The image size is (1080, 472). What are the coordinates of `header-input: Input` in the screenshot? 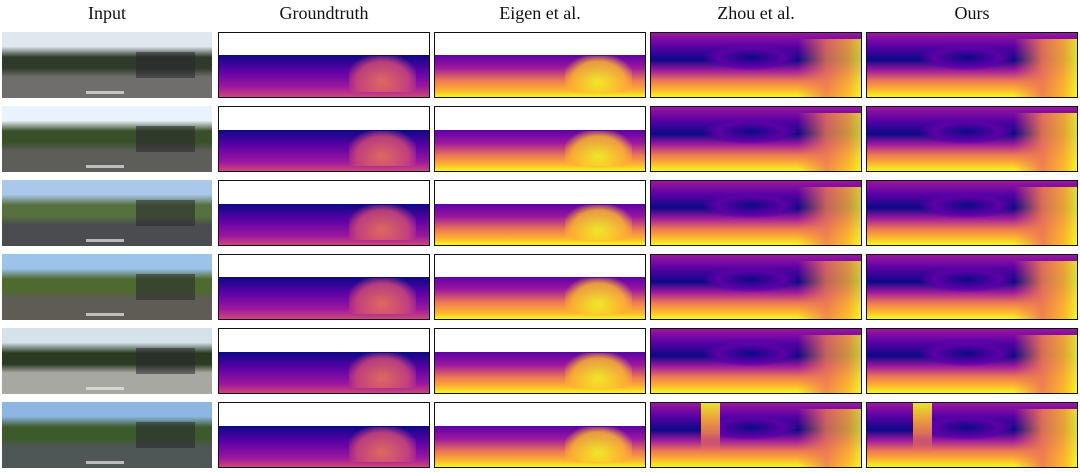 It's located at (107, 13).